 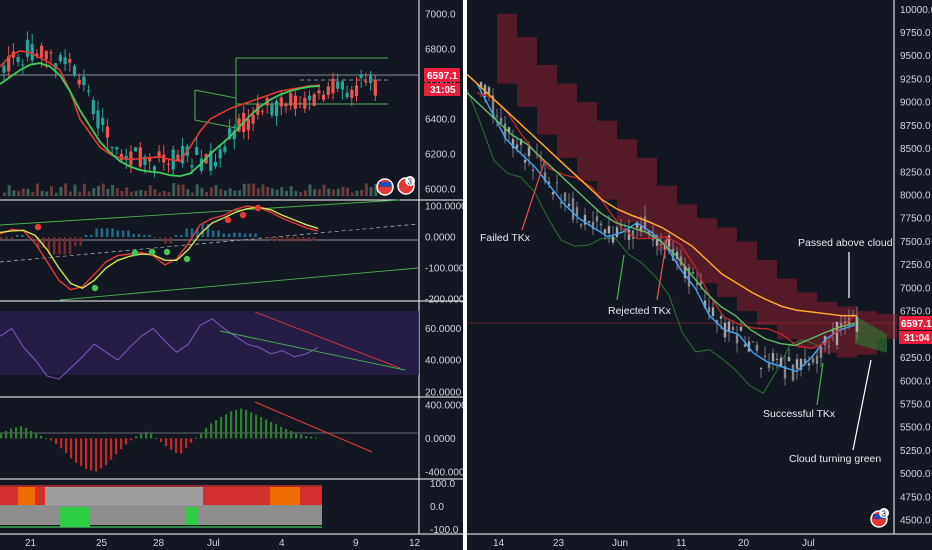 I want to click on rsi-trend-red, so click(x=327, y=340).